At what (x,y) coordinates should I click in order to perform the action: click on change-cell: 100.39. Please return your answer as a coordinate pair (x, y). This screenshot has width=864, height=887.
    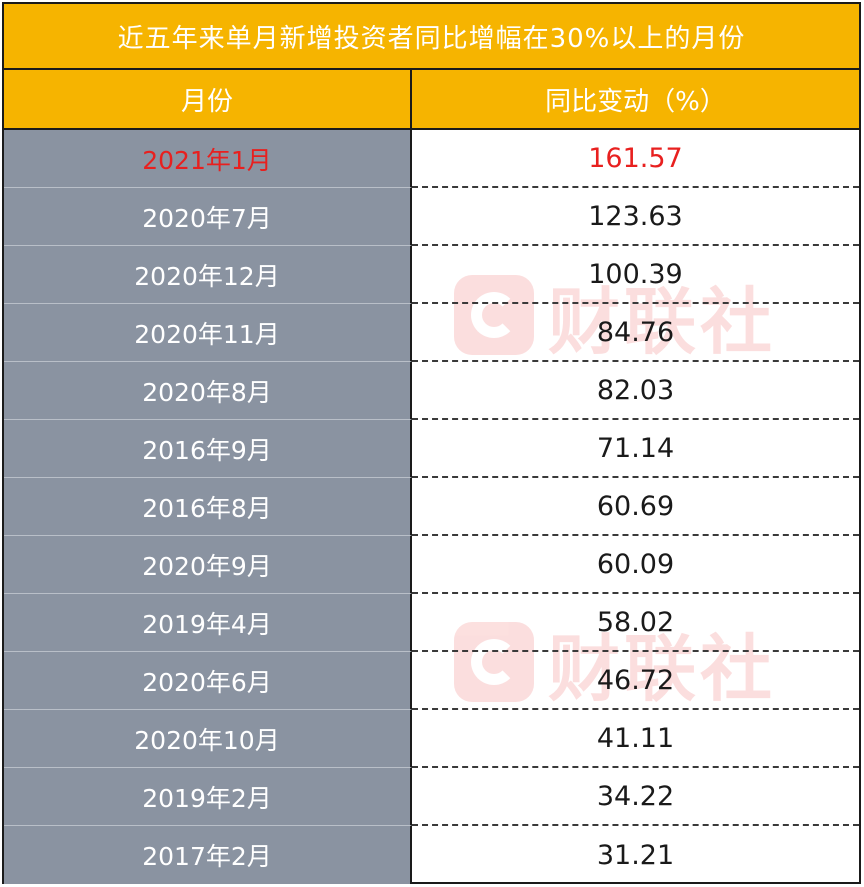
    Looking at the image, I should click on (635, 275).